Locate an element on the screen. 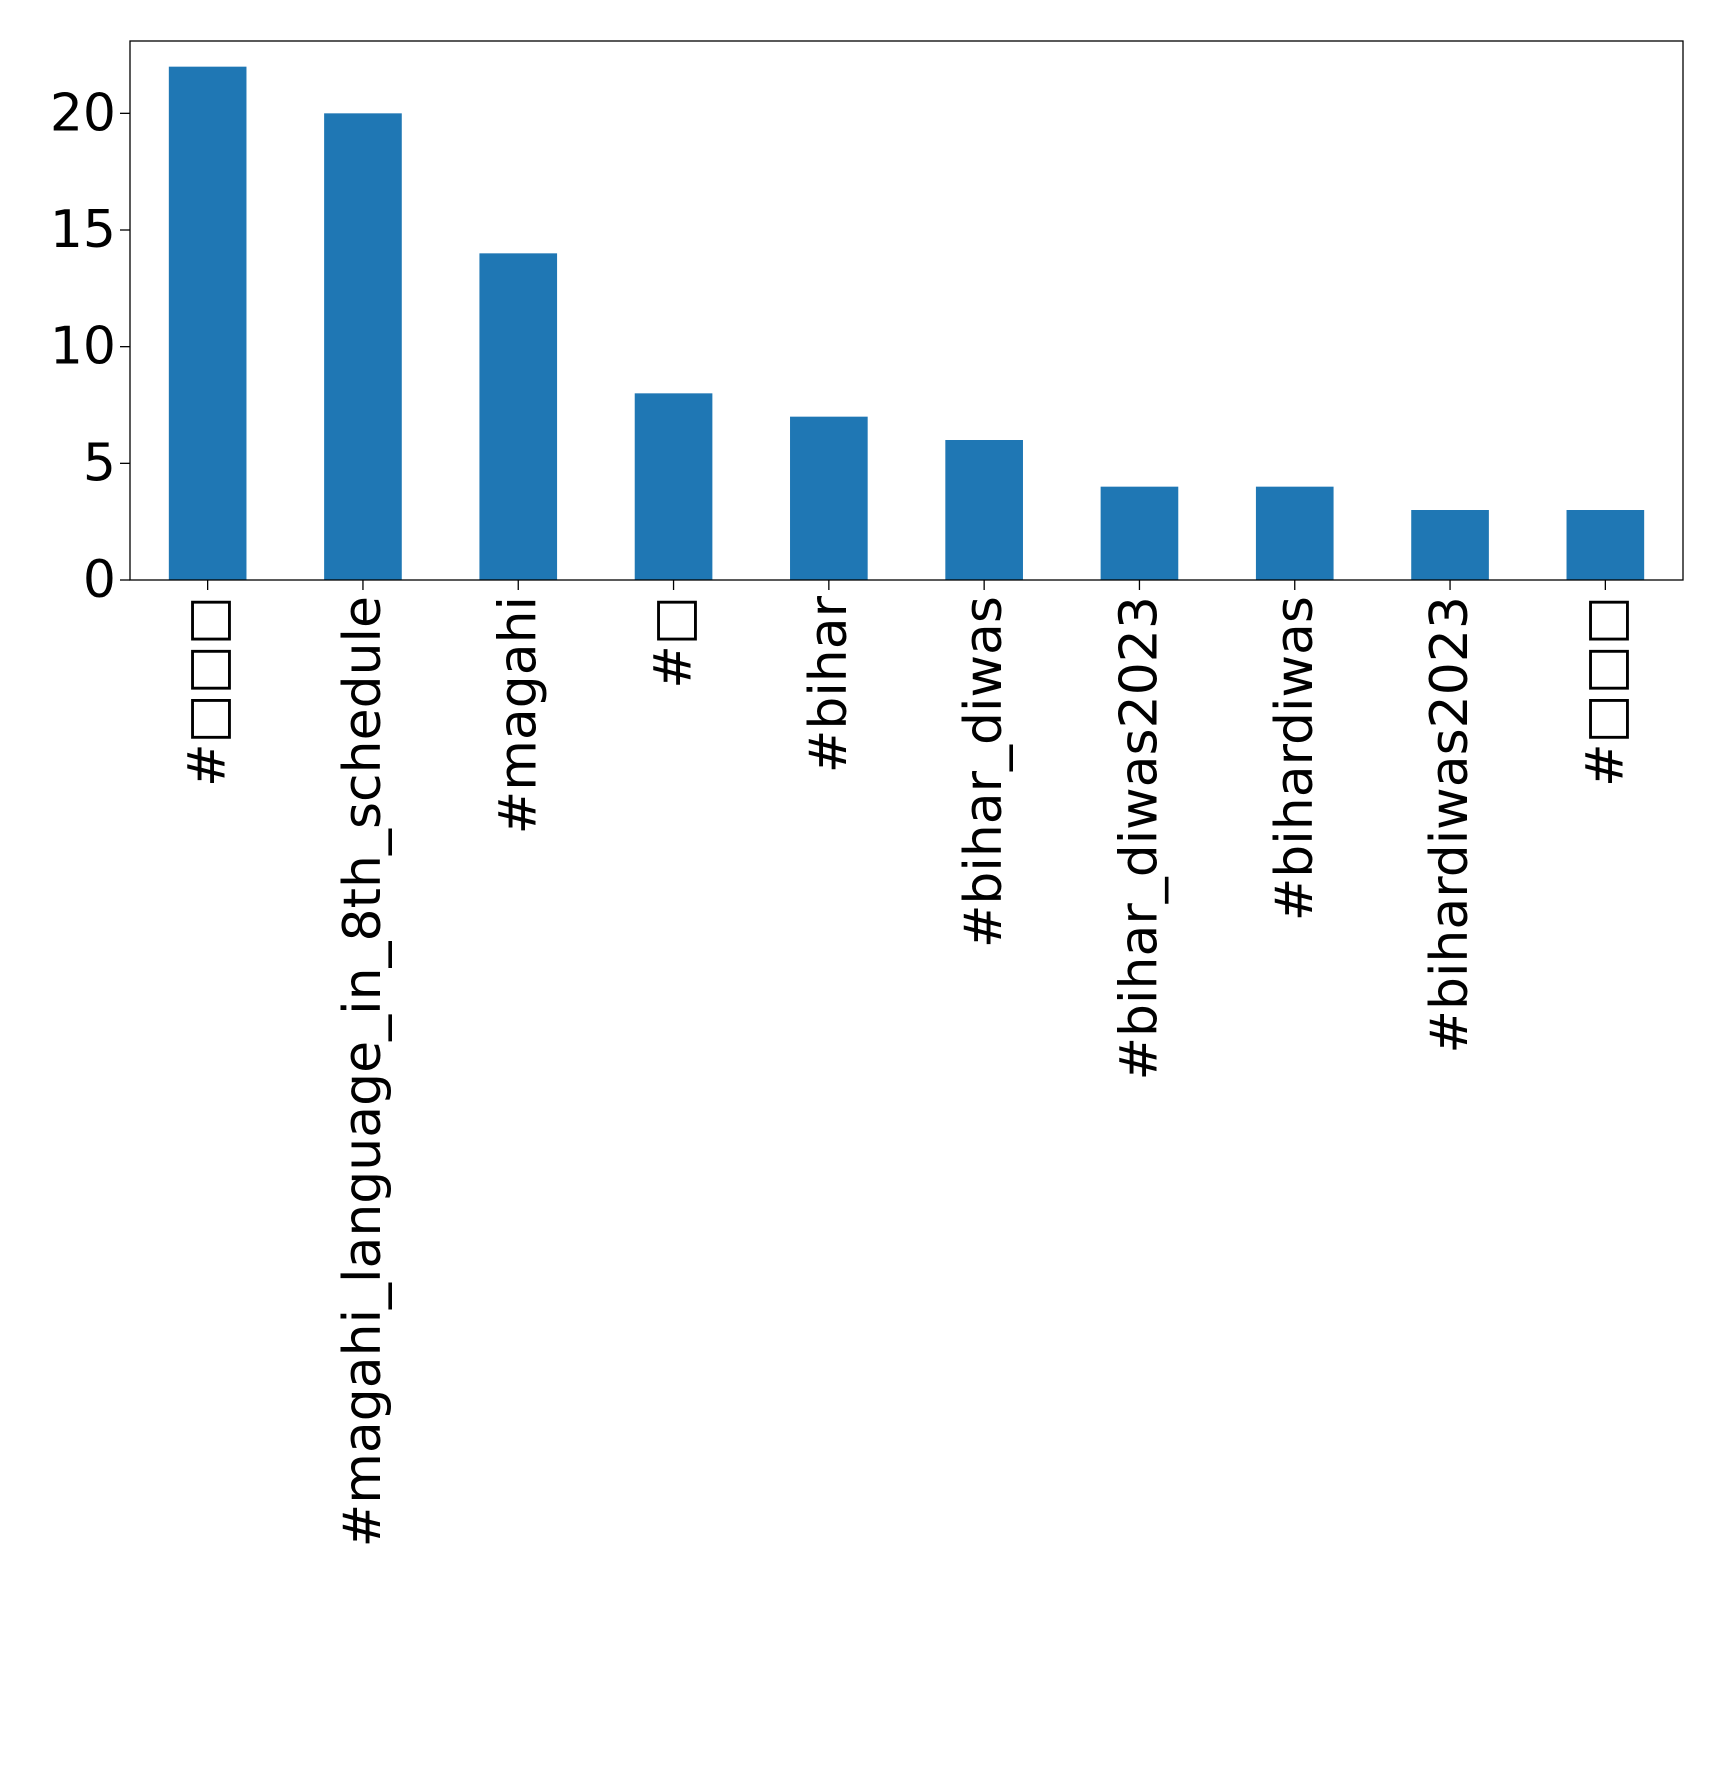 Image resolution: width=1719 pixels, height=1771 pixels. y-axis: 0 5 10 15 20 is located at coordinates (90, 346).